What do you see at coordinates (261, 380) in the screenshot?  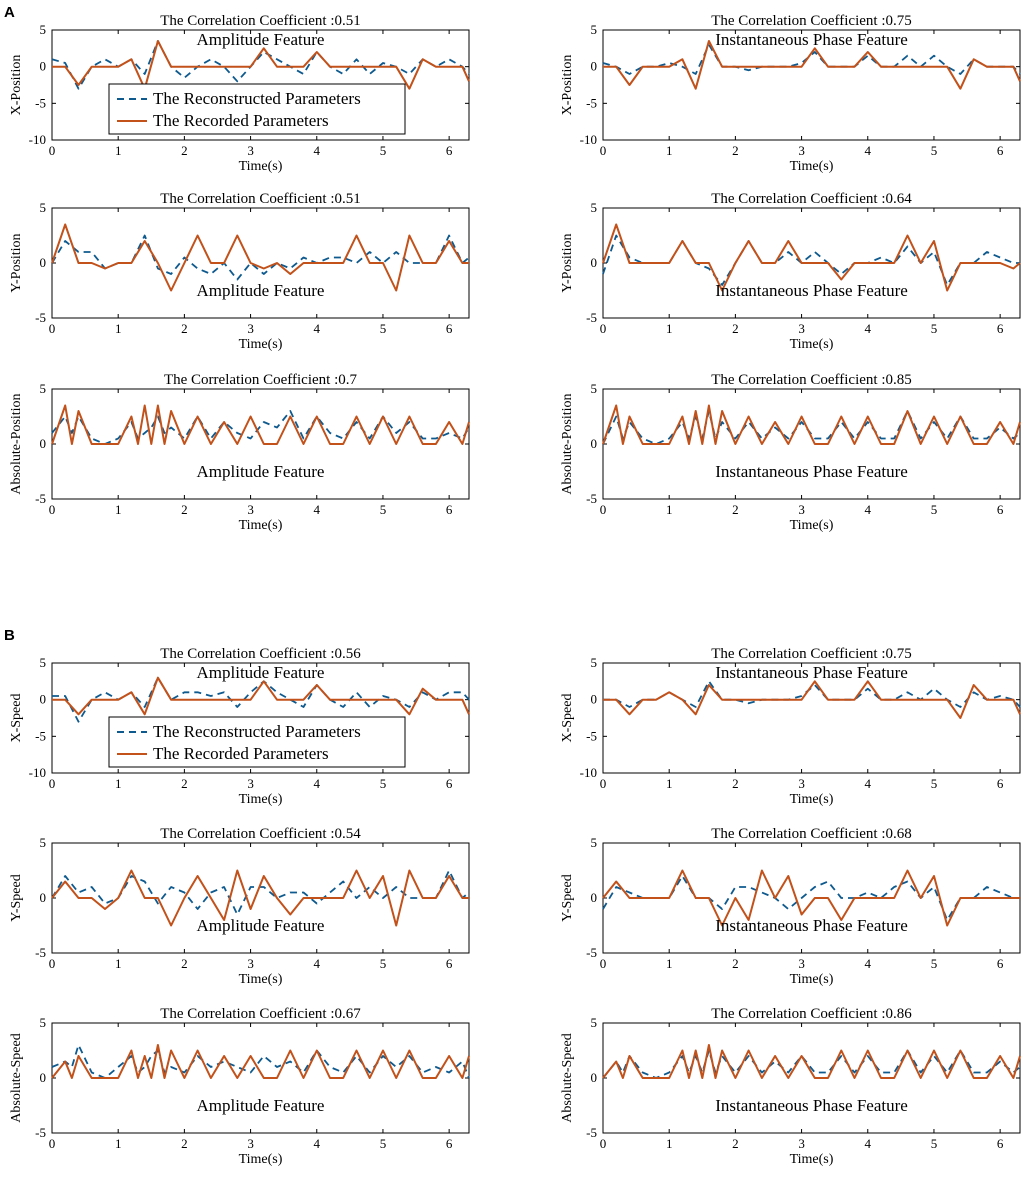 I see `chart-title: The Correlation Coefficient :0.7` at bounding box center [261, 380].